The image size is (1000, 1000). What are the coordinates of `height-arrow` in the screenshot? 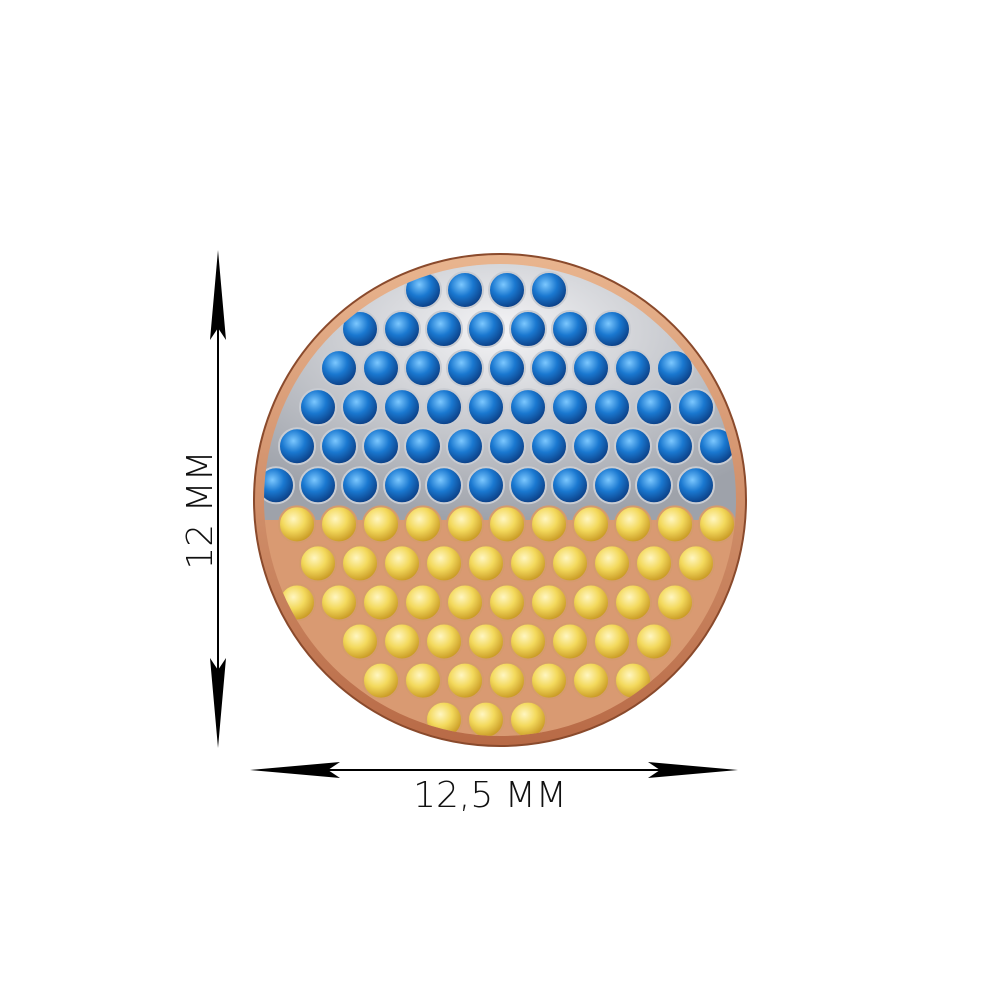 It's located at (218, 499).